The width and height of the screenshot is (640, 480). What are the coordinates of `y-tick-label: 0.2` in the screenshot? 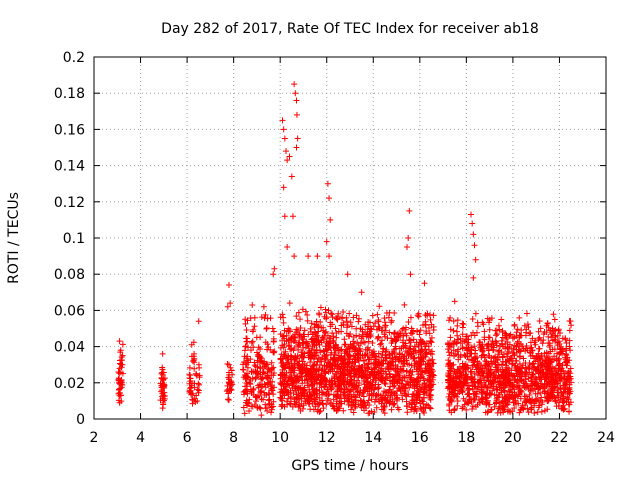 It's located at (74, 58).